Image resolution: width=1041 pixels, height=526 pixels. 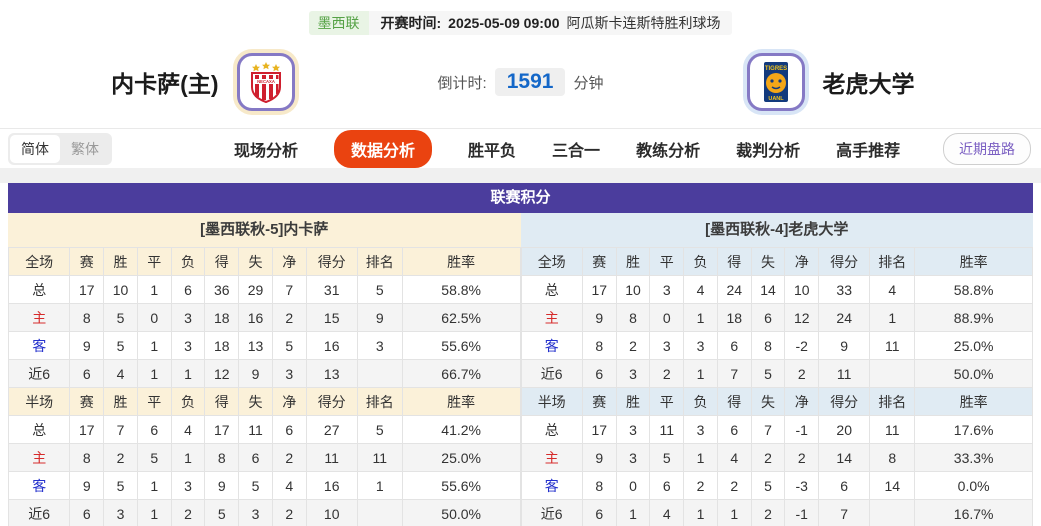 What do you see at coordinates (461, 373) in the screenshot?
I see `stat-cell: 66.7%` at bounding box center [461, 373].